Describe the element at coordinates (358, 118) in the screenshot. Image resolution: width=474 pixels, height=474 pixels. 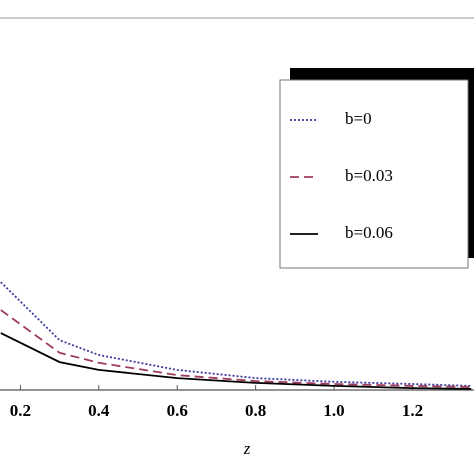
I see `legend-label: b=0` at that location.